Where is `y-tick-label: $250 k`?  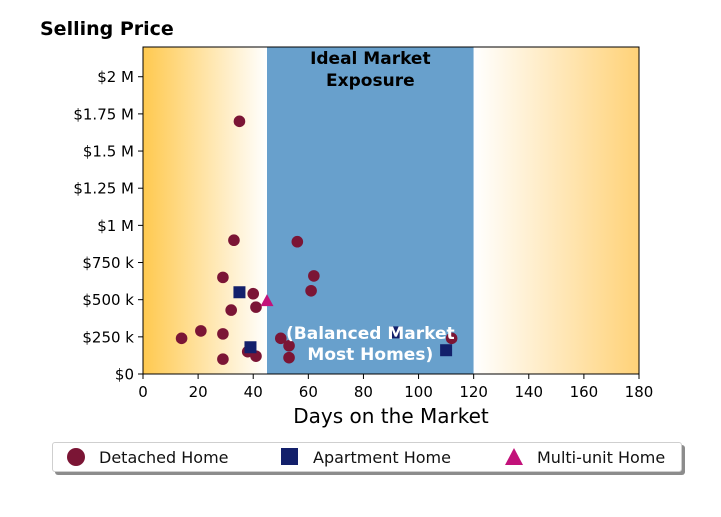
y-tick-label: $250 k is located at coordinates (108, 337).